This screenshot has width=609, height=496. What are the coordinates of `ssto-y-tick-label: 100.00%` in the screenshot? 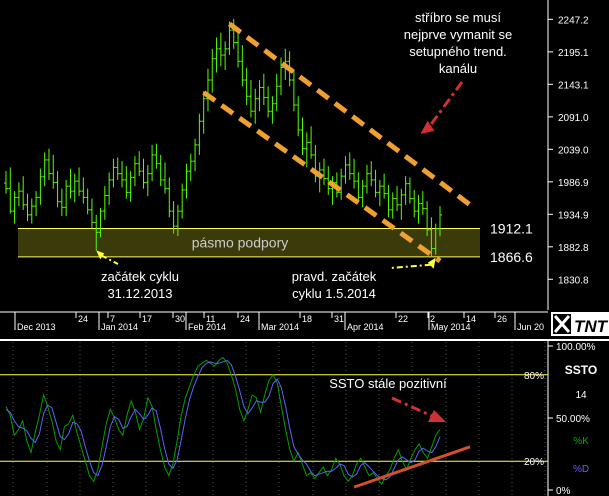 It's located at (576, 347).